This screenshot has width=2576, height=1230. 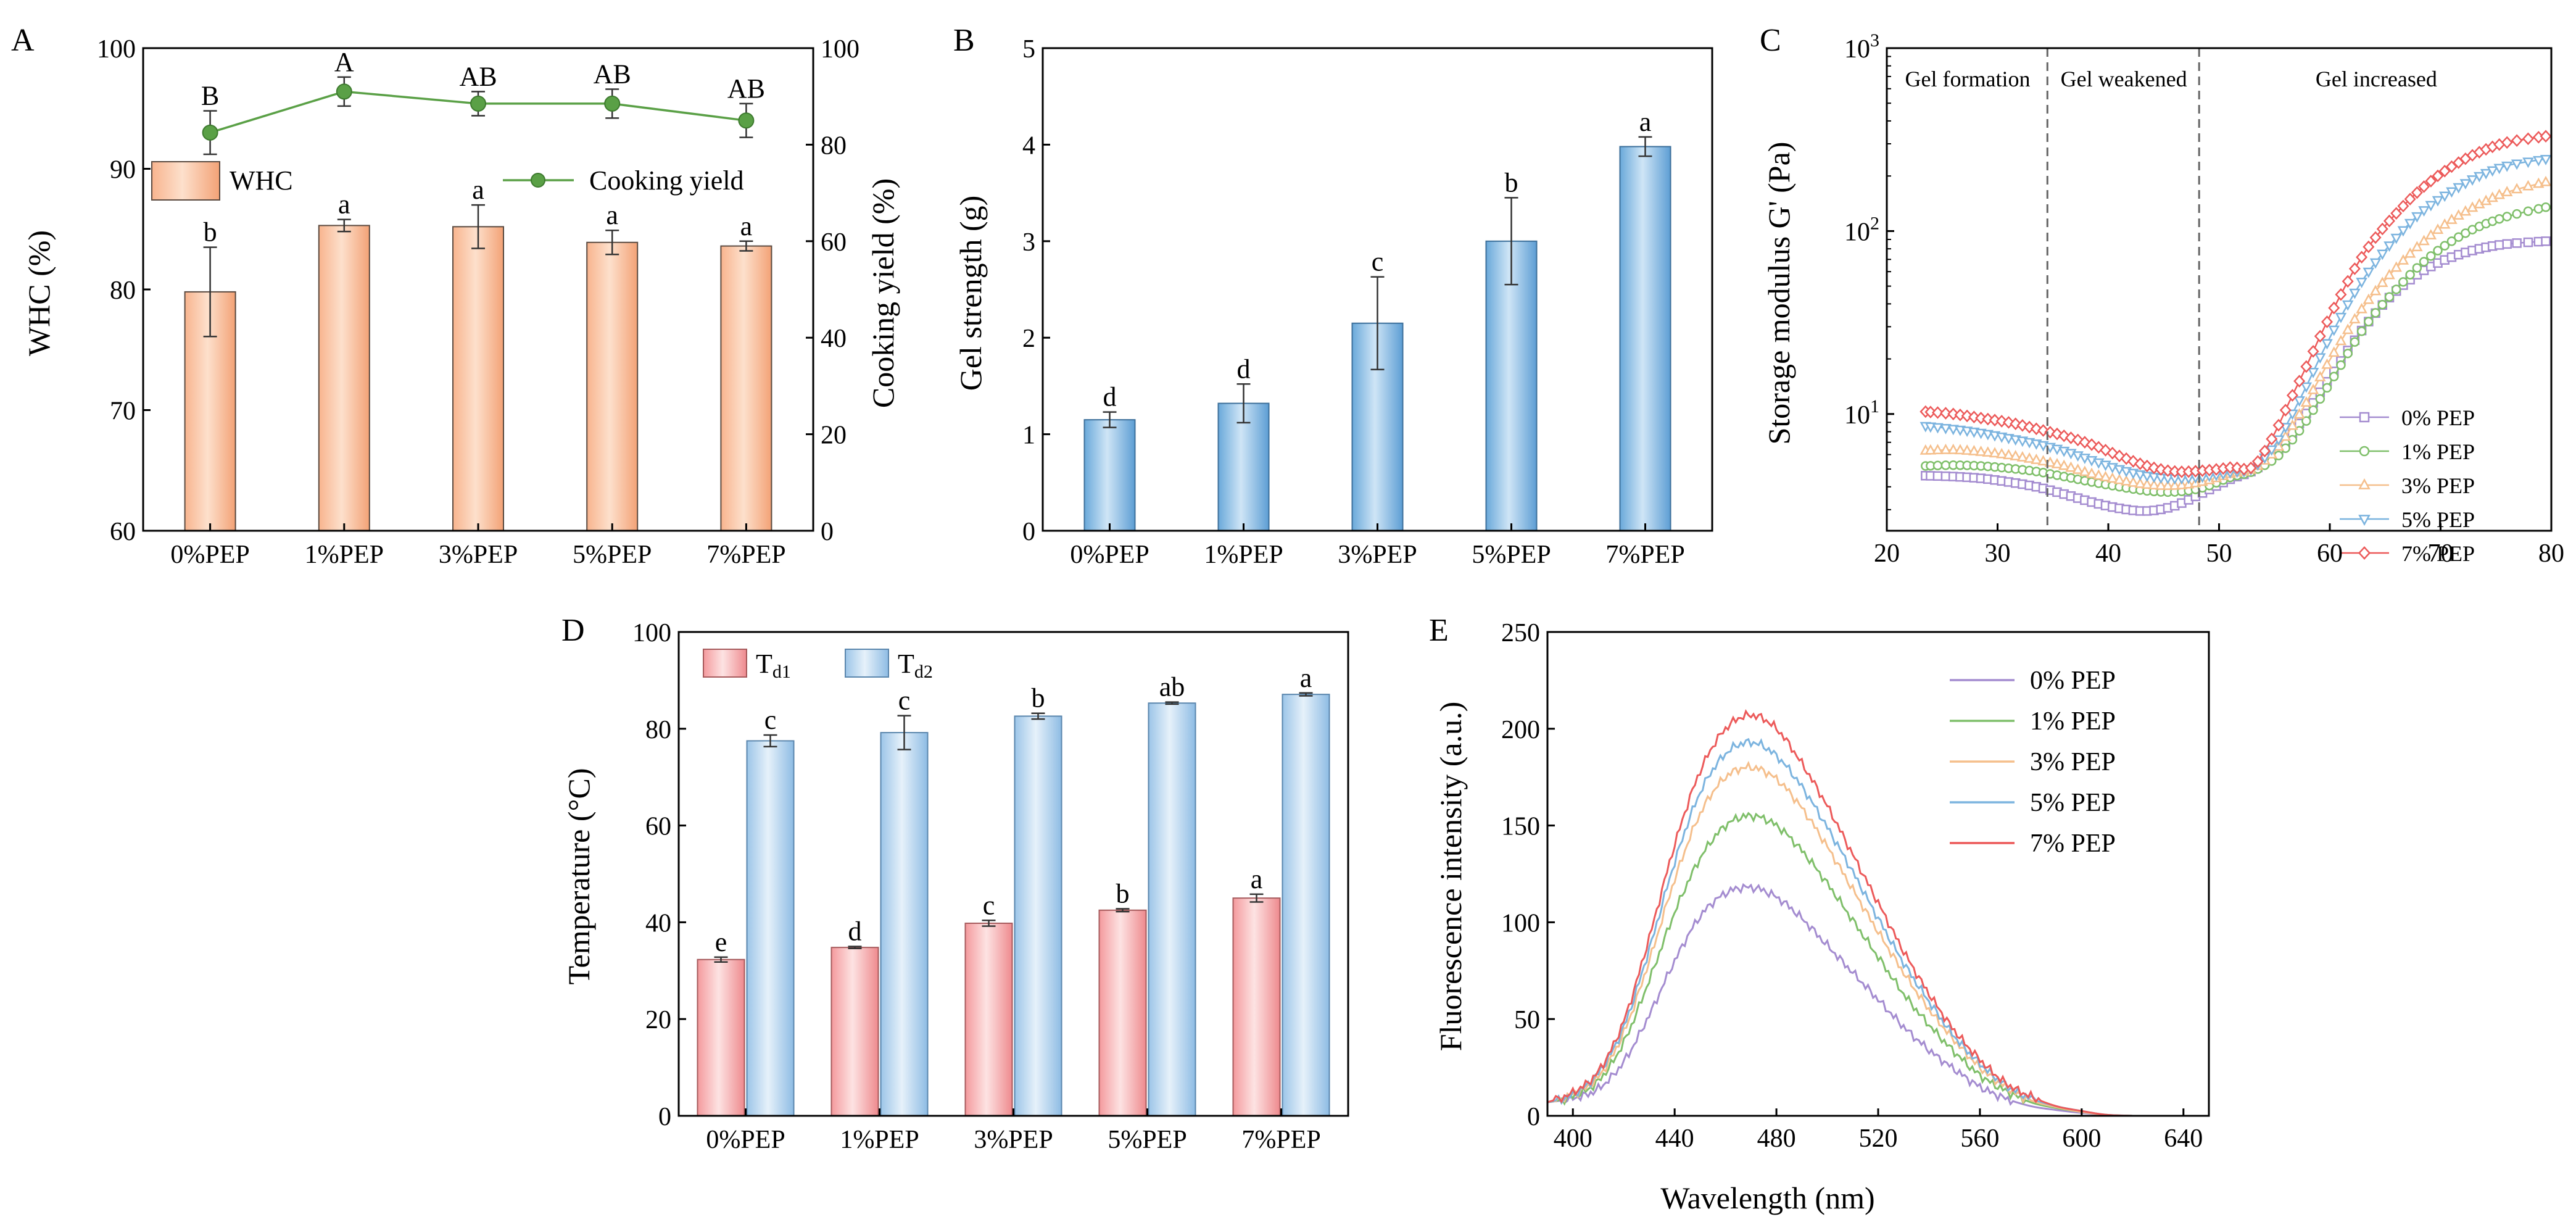 What do you see at coordinates (855, 931) in the screenshot?
I see `temp-letter-d1-1: d` at bounding box center [855, 931].